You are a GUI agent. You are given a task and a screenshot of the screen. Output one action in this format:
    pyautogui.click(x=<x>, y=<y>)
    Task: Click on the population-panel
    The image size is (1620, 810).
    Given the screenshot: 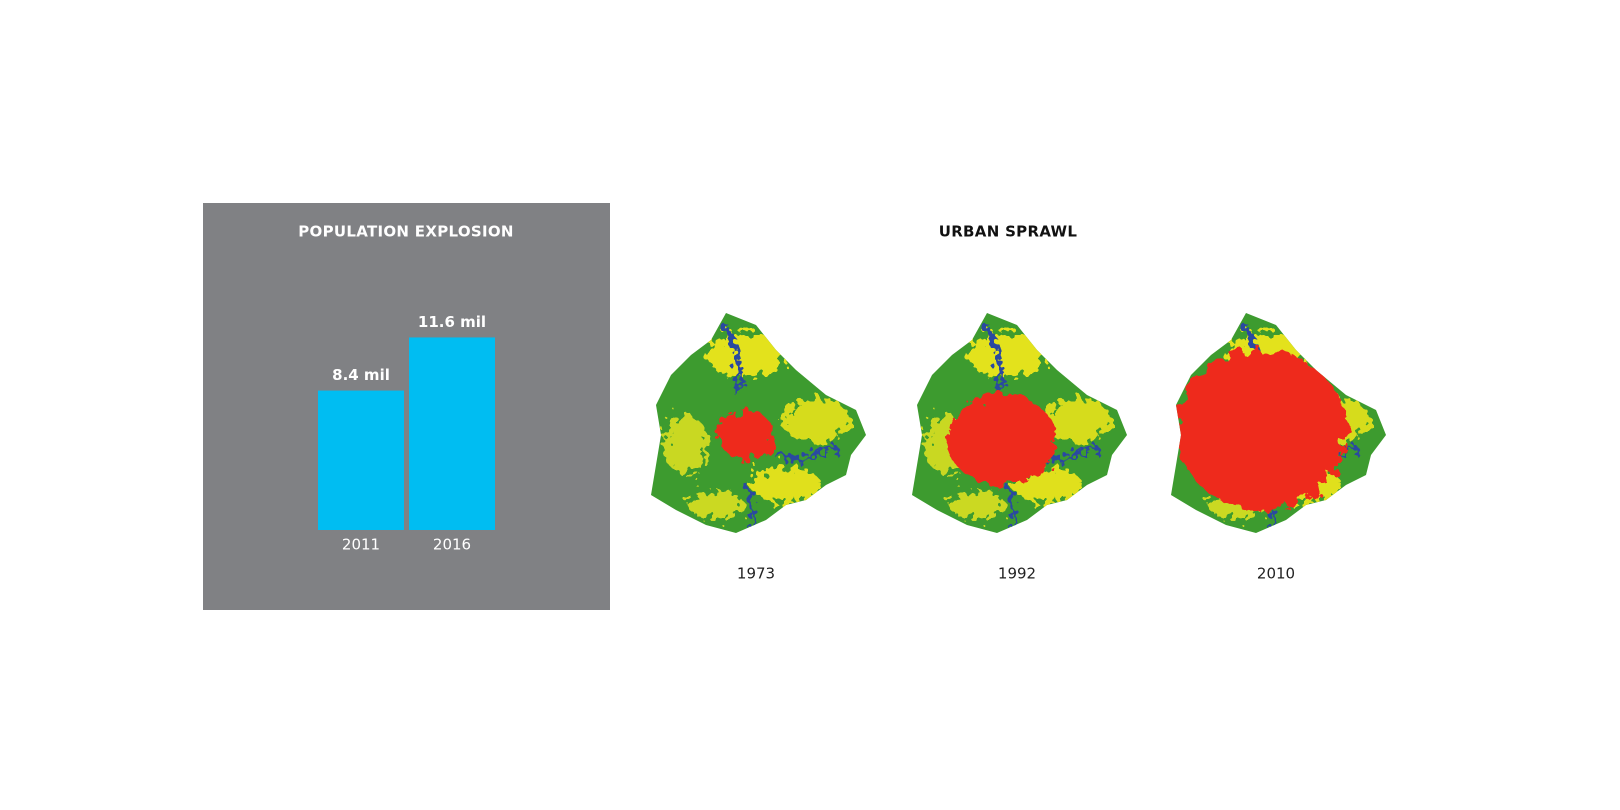 What is the action you would take?
    pyautogui.click(x=406, y=406)
    